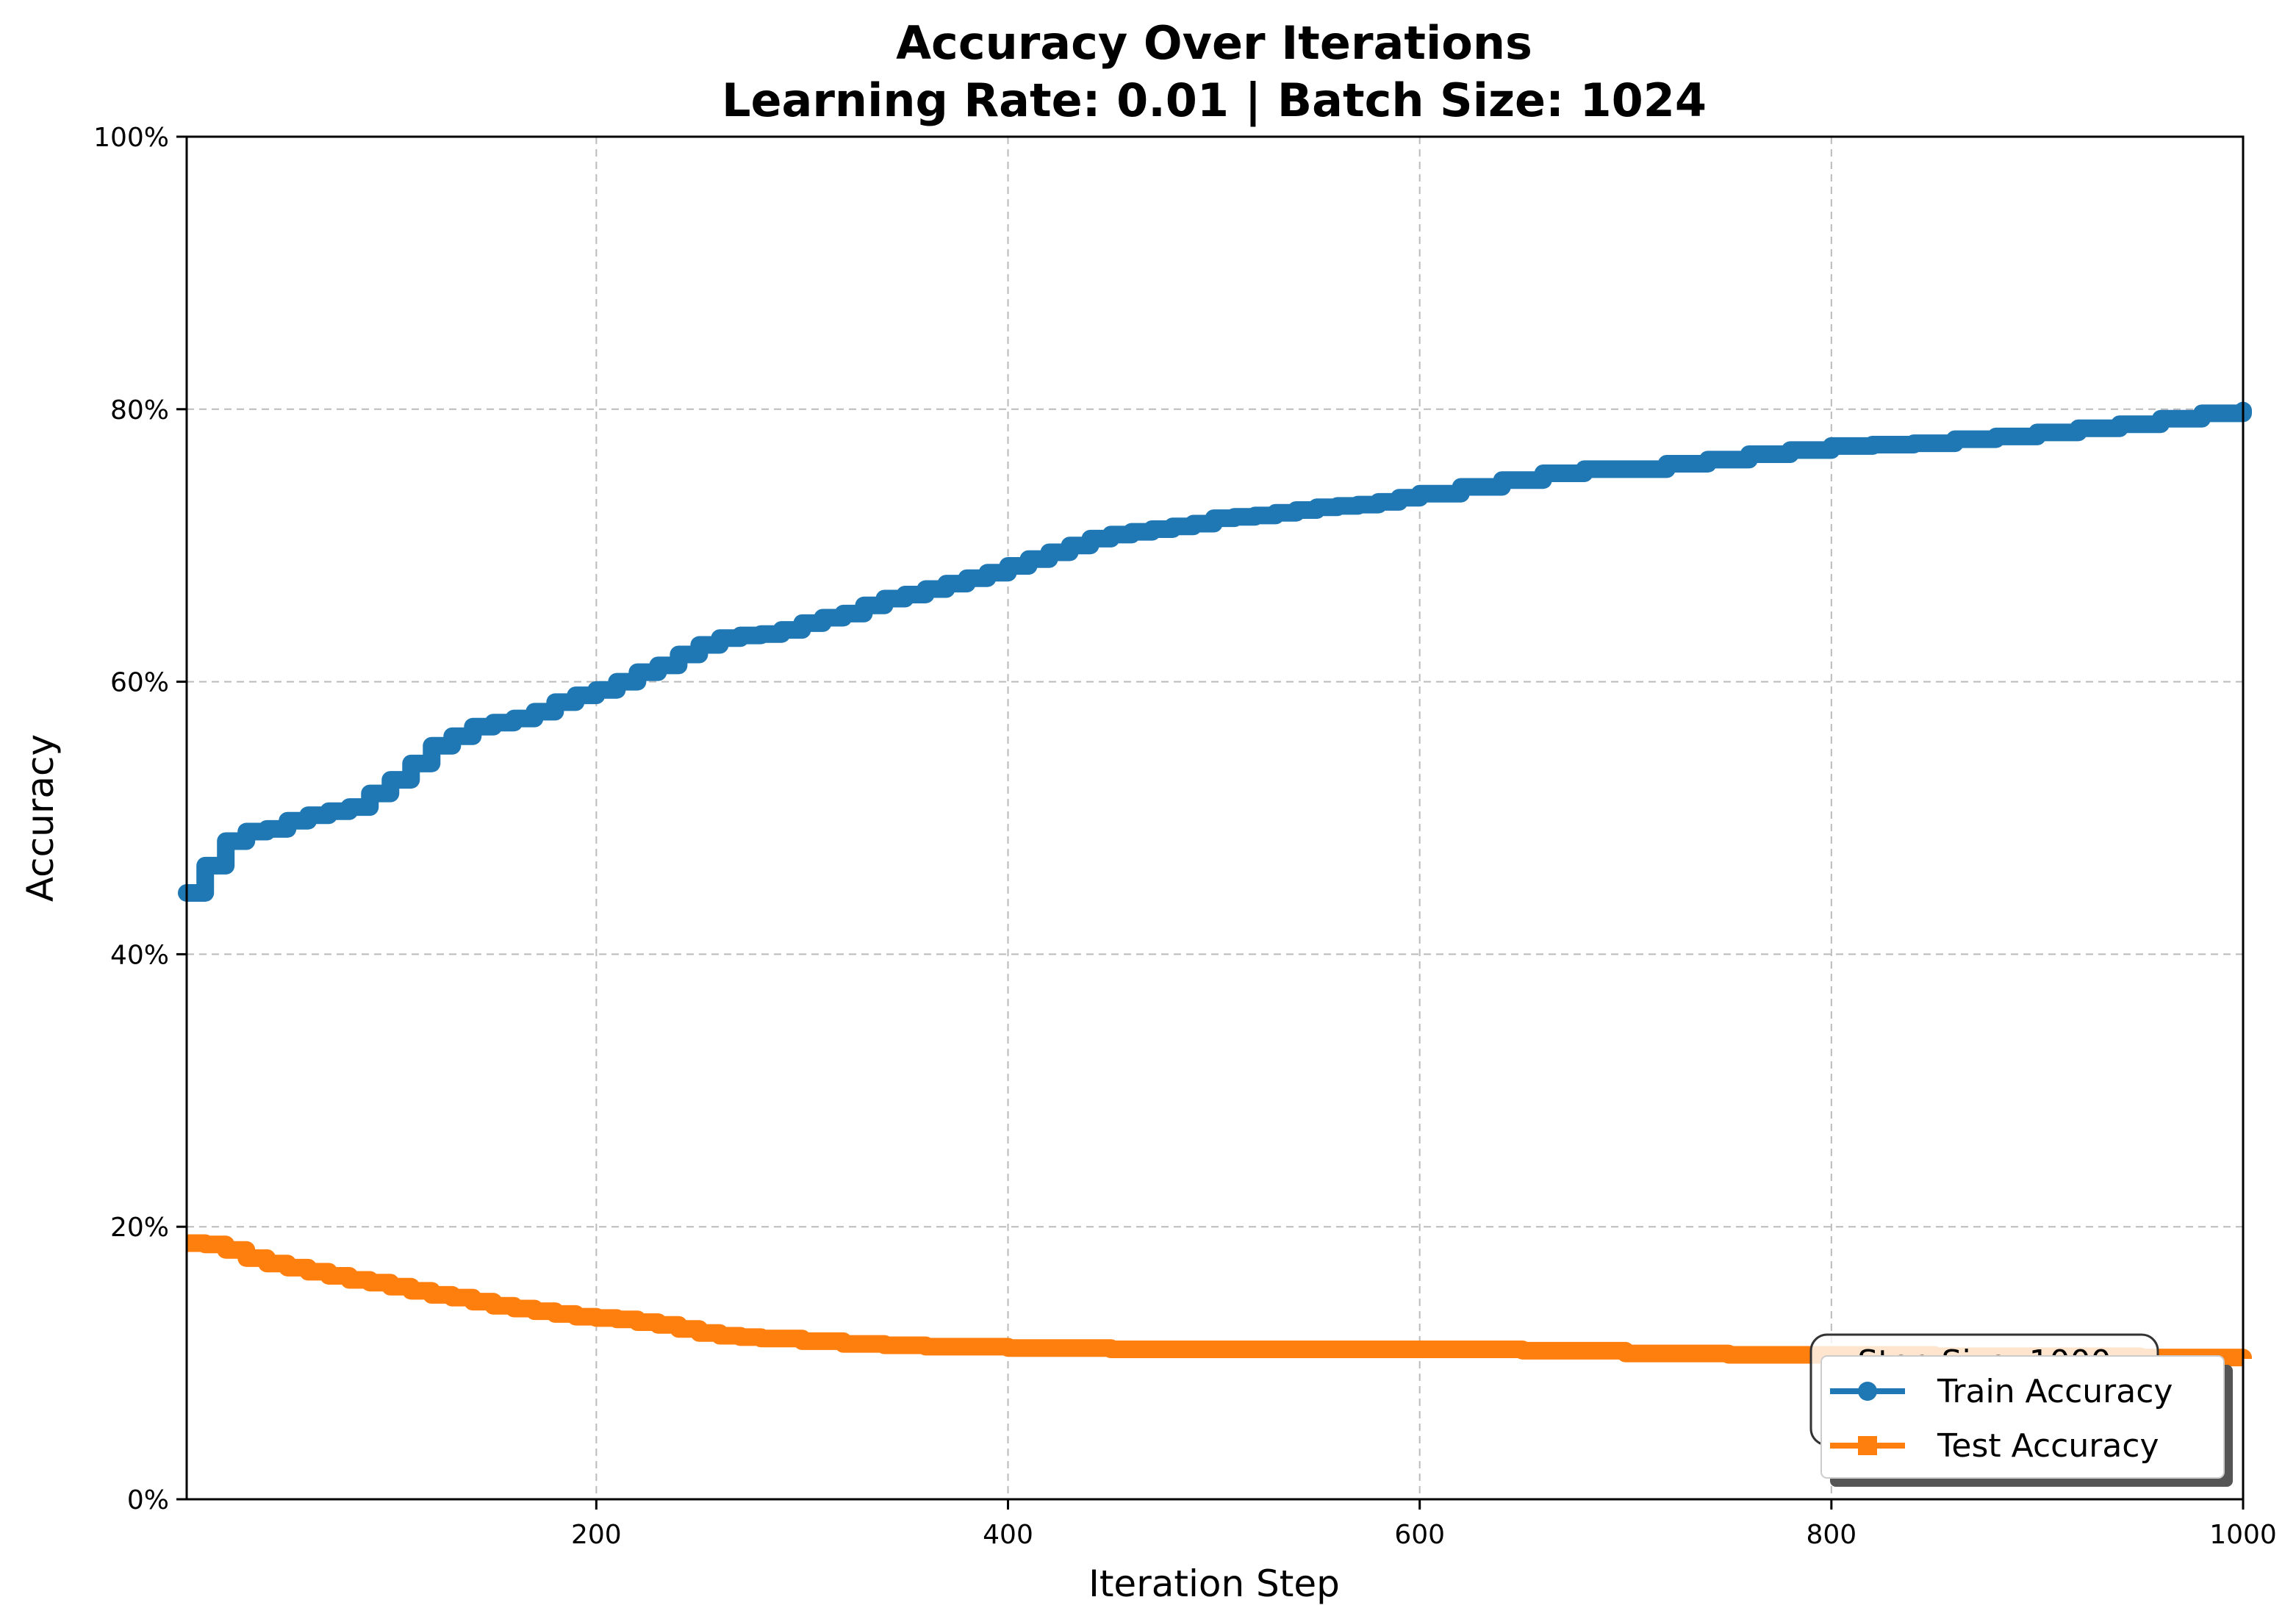 The image size is (2296, 1622). Describe the element at coordinates (148, 1500) in the screenshot. I see `y-tick-label: 0%` at that location.